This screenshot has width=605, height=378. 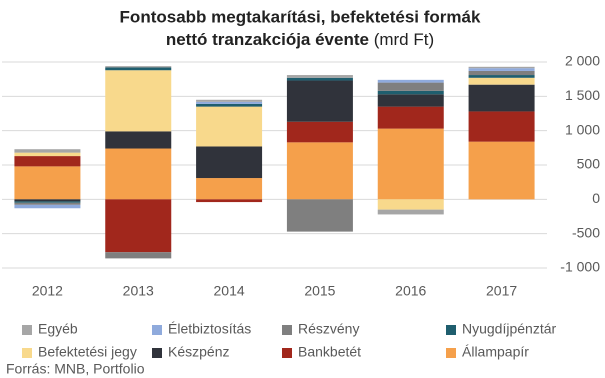 I want to click on legend-label: Bankbetét, so click(x=329, y=352).